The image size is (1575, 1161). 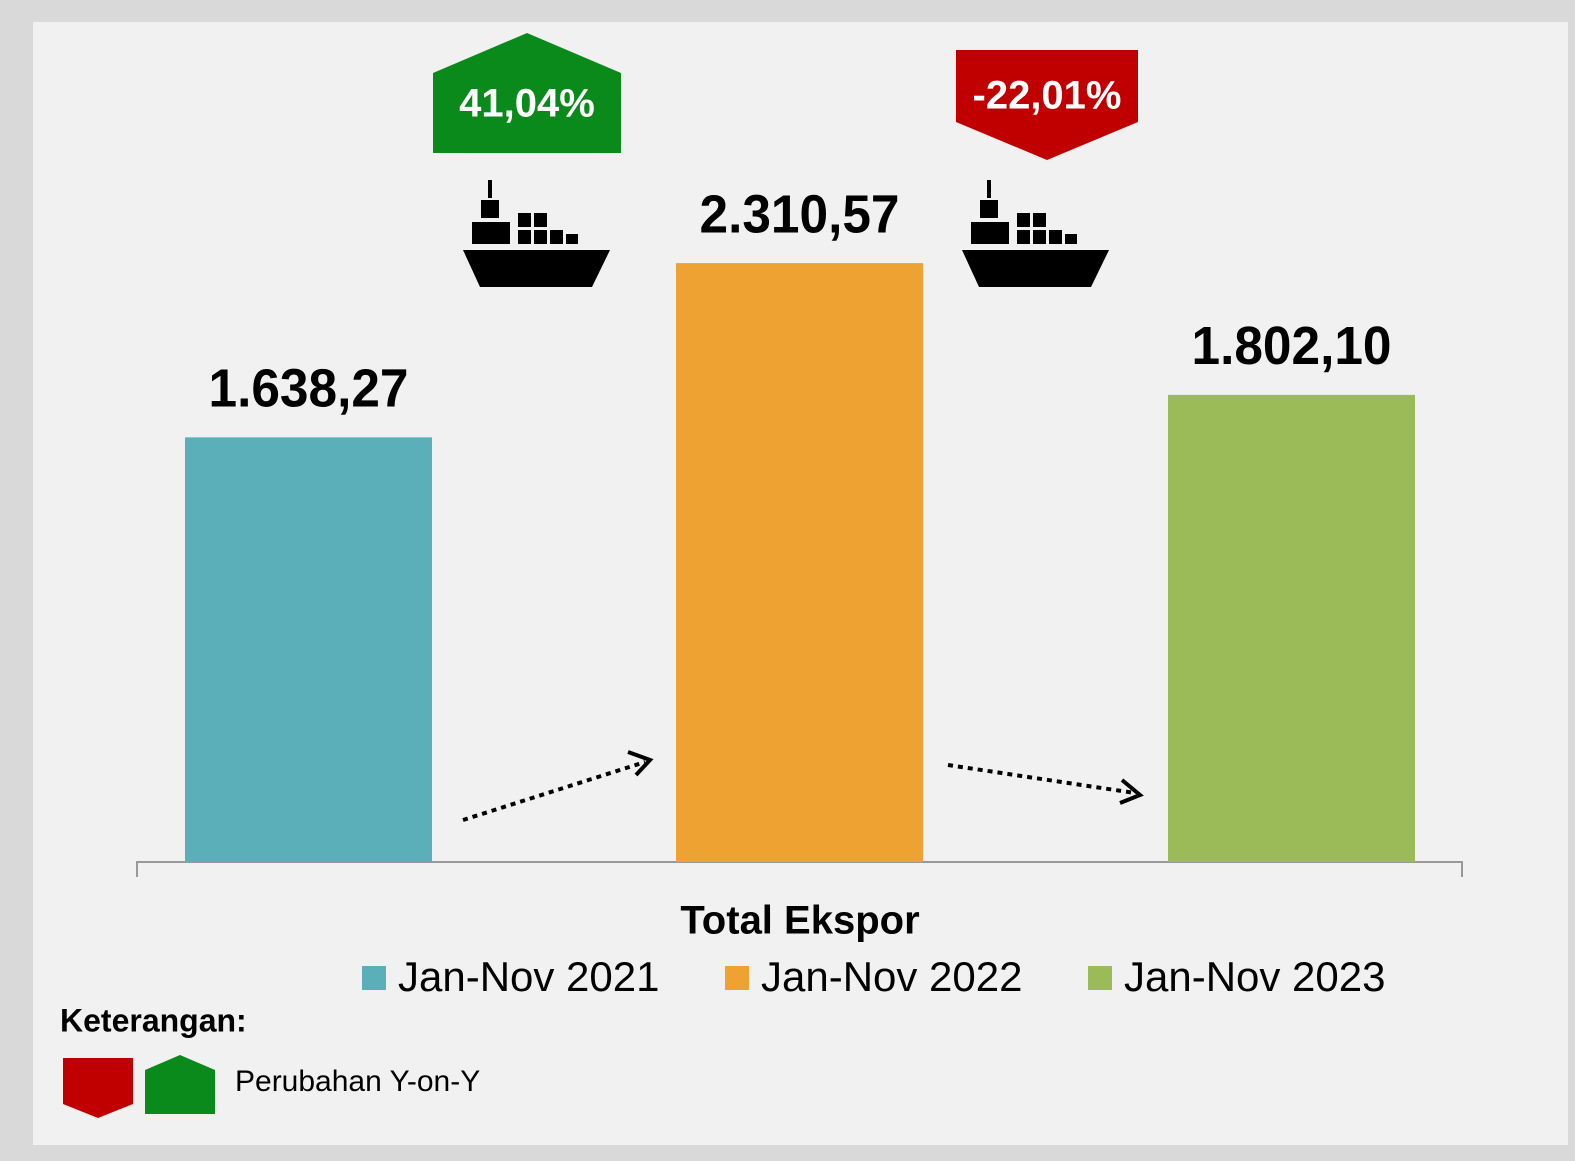 What do you see at coordinates (1047, 96) in the screenshot?
I see `change-label: -22,01%` at bounding box center [1047, 96].